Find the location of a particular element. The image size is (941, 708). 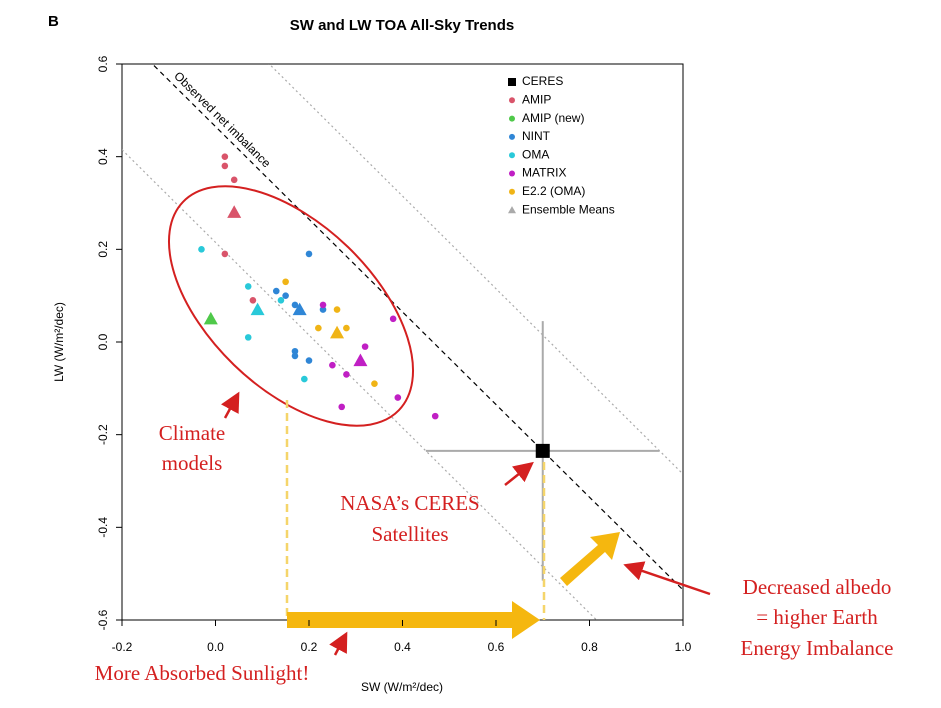

annotation: Decreased albedo is located at coordinates (817, 587).